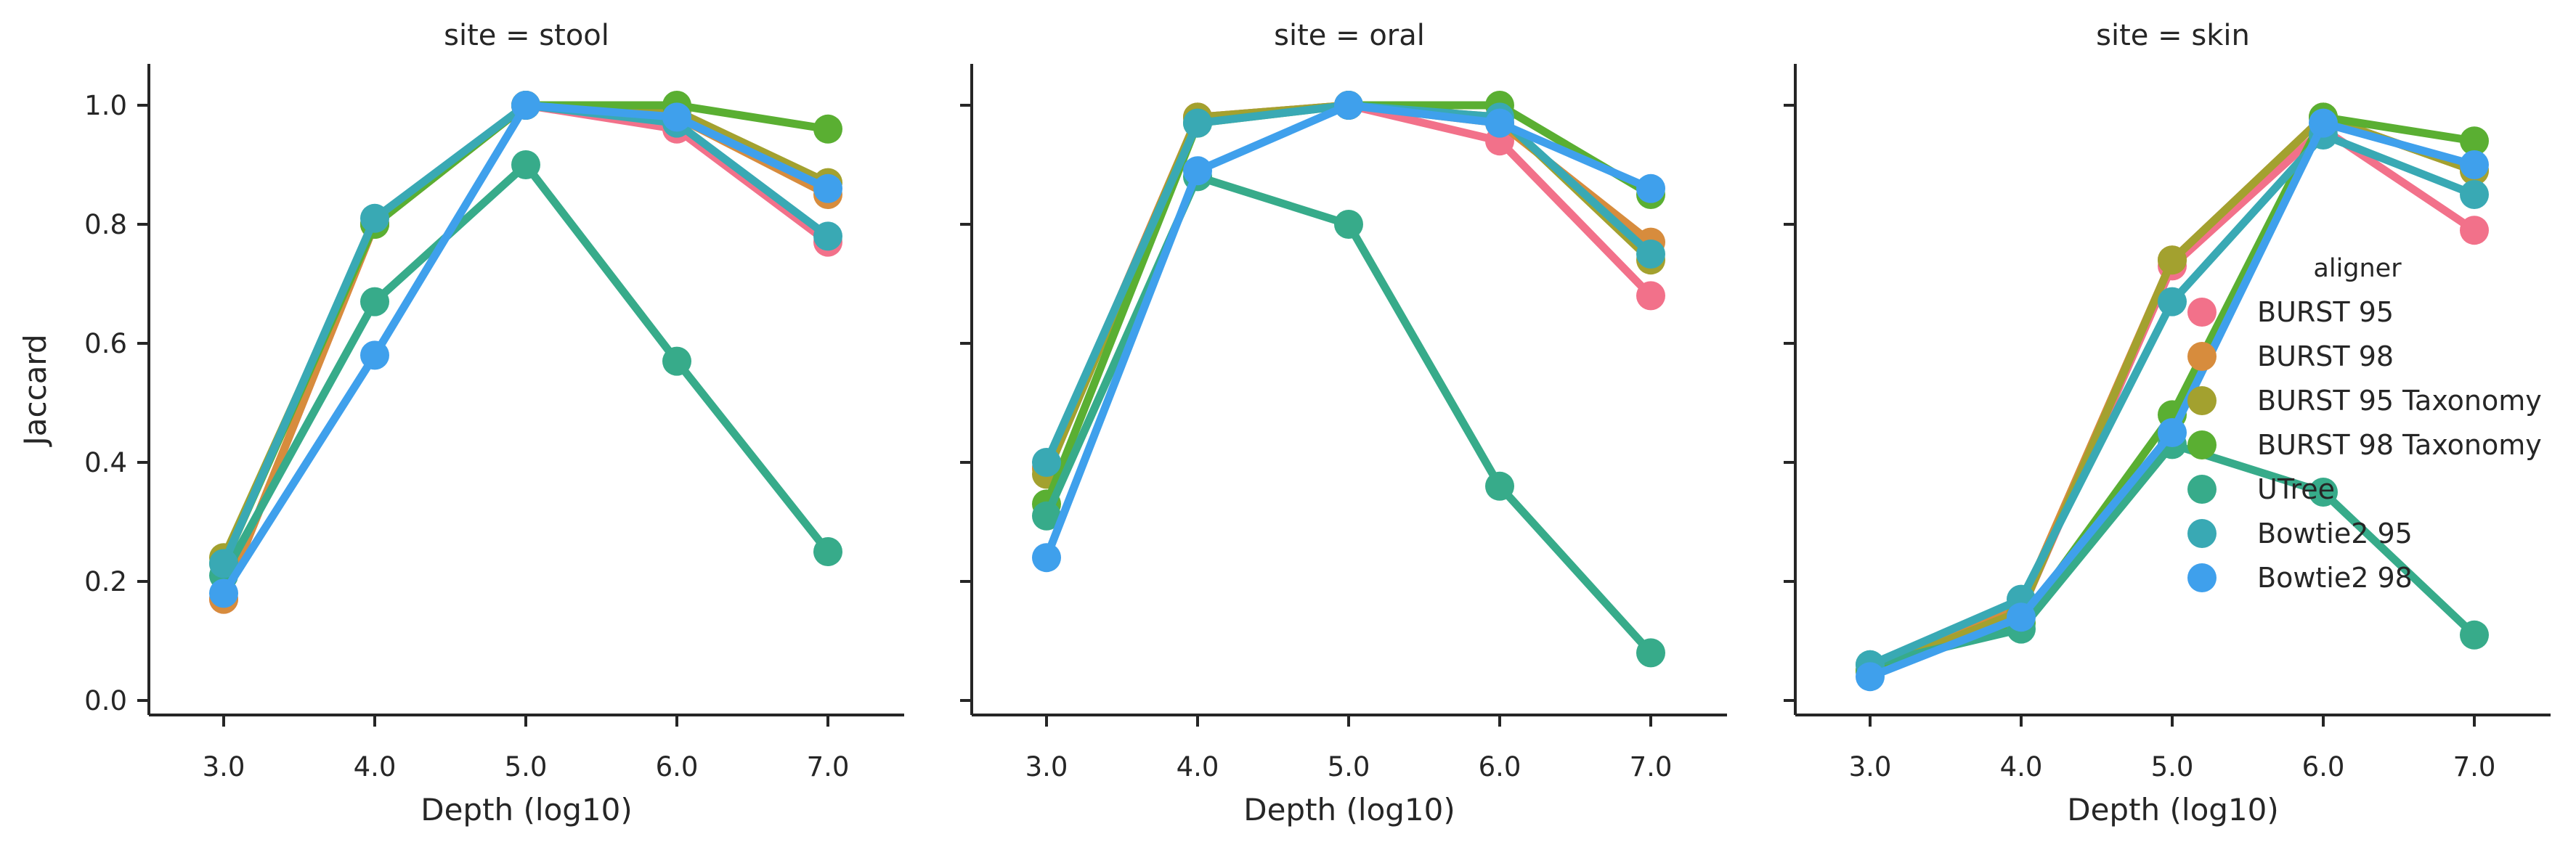 The height and width of the screenshot is (850, 2576). I want to click on panel-title: site = skin, so click(2173, 35).